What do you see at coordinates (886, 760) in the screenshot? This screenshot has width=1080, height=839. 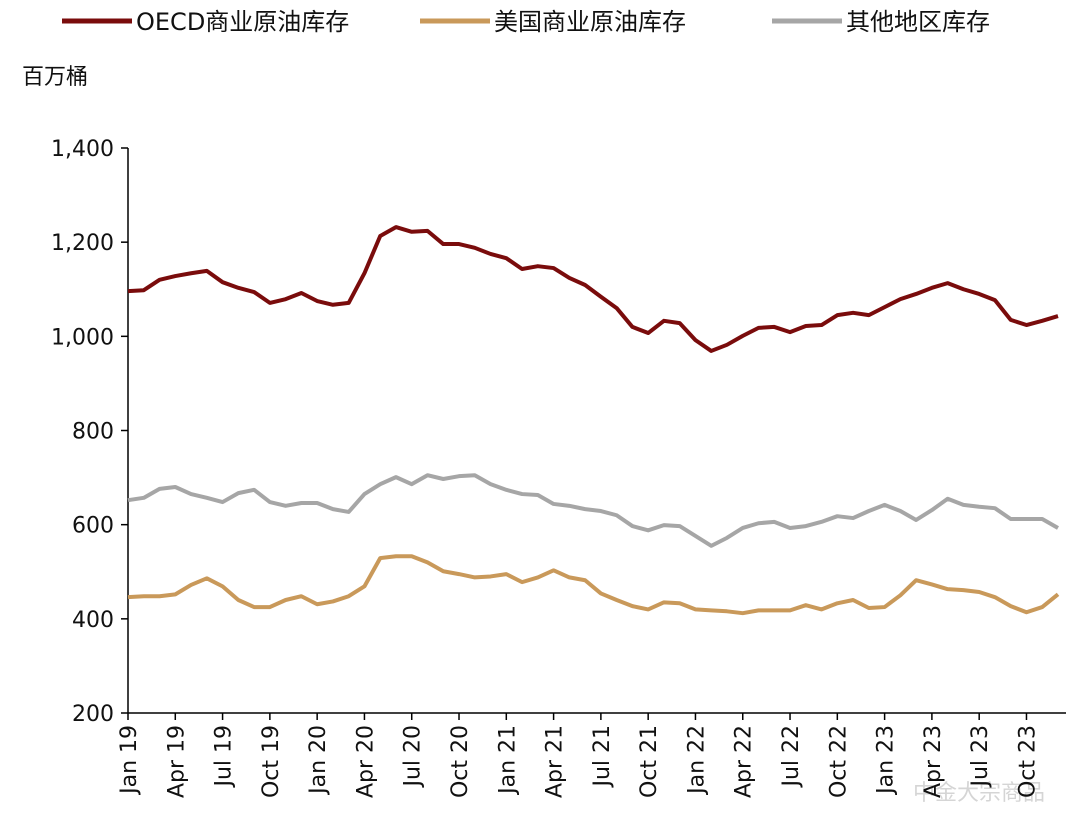 I see `x-tick-label: Jan 23` at bounding box center [886, 760].